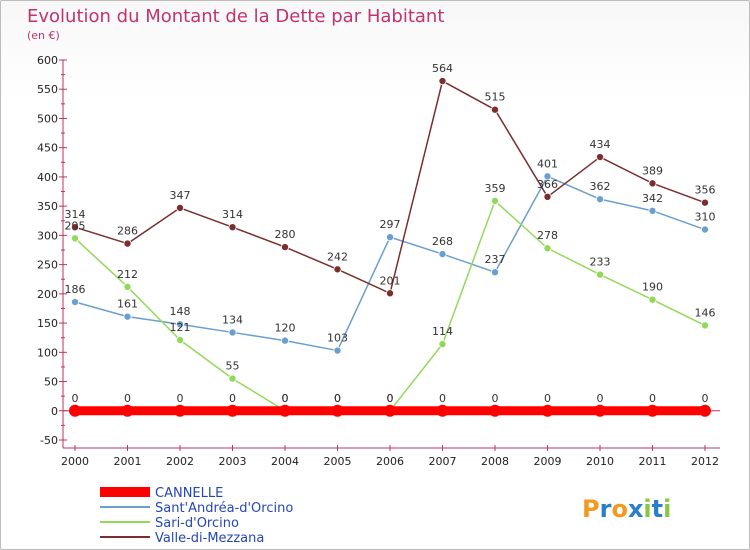 The image size is (750, 550). What do you see at coordinates (652, 287) in the screenshot?
I see `data-label: 190` at bounding box center [652, 287].